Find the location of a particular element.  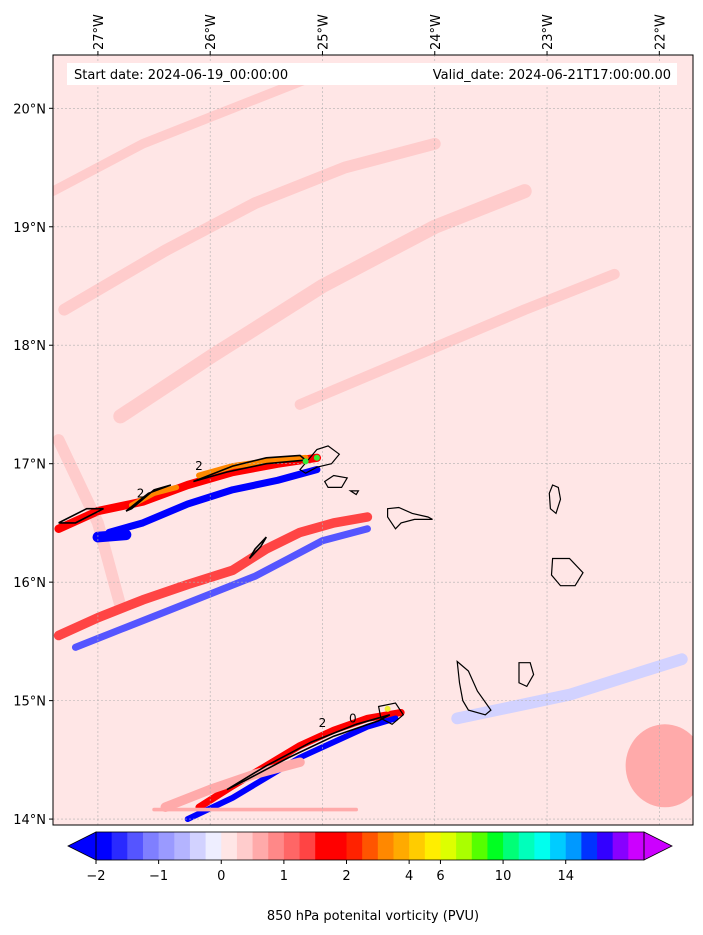

latitude-ticks: 20°N 19°N 18°N 17°N 16°N 15°N 14°N is located at coordinates (33, 465).